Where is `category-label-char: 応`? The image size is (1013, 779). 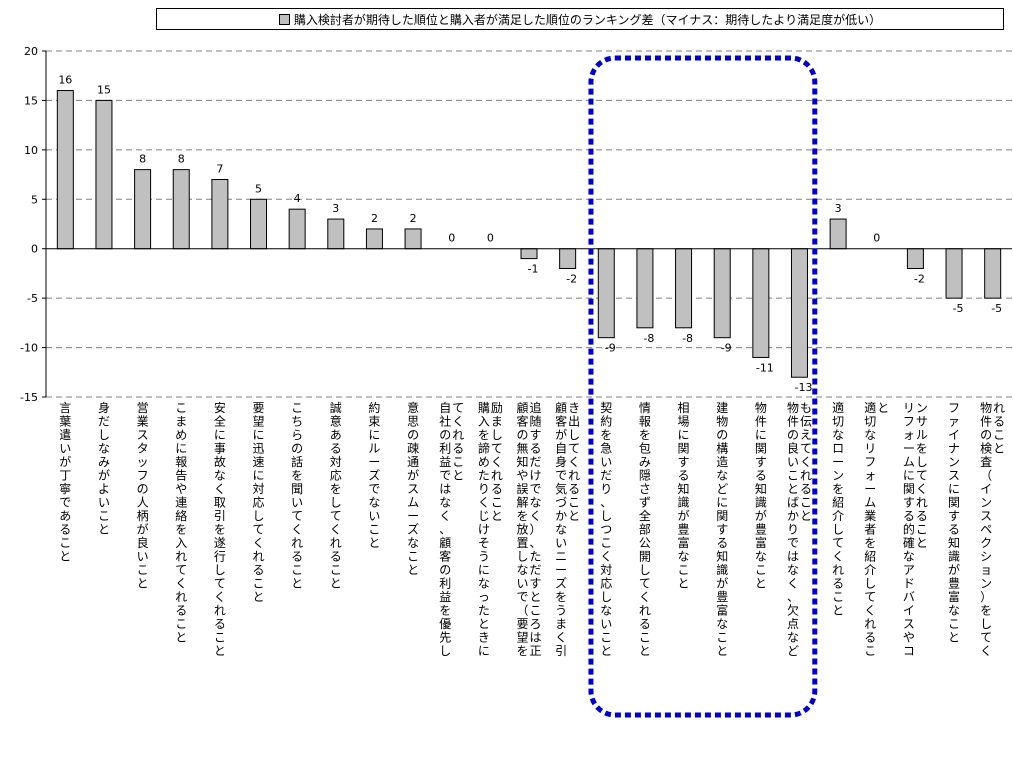
category-label-char: 応 is located at coordinates (606, 584).